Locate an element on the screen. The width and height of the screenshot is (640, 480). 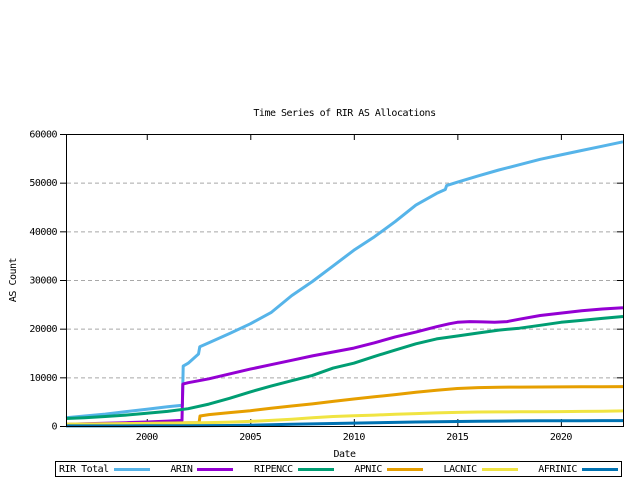
ytick-label: 0 is located at coordinates (54, 427).